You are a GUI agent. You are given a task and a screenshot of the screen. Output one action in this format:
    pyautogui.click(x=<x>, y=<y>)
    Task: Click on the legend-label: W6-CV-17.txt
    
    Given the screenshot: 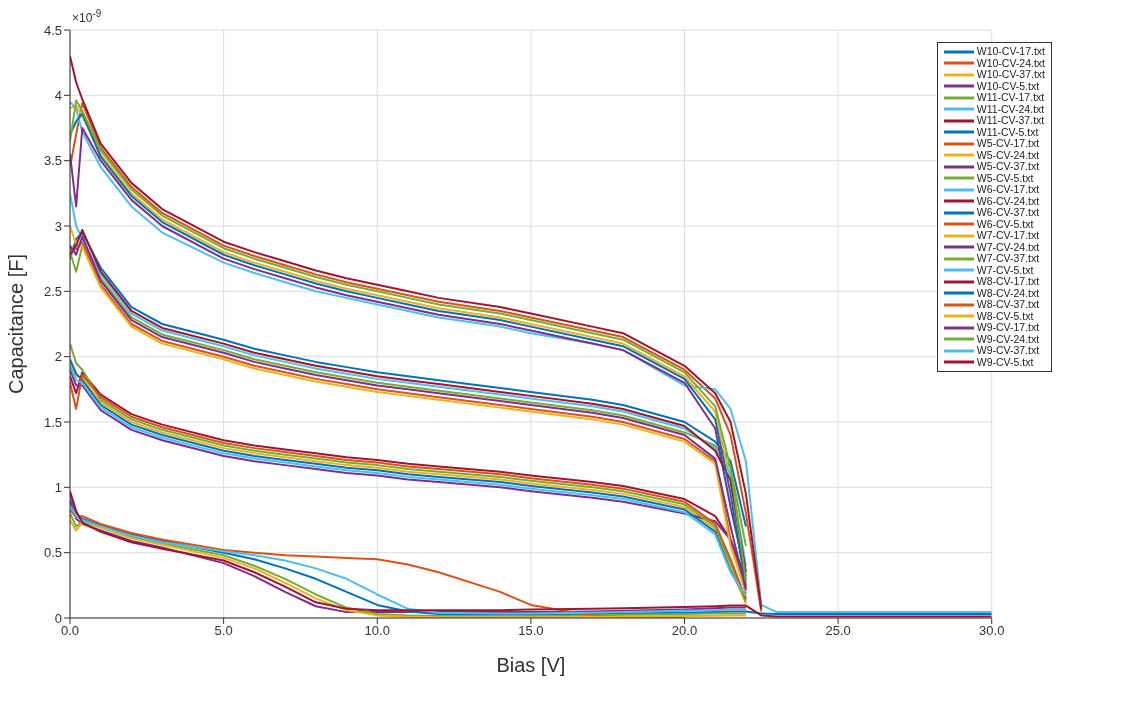 What is the action you would take?
    pyautogui.click(x=1008, y=189)
    